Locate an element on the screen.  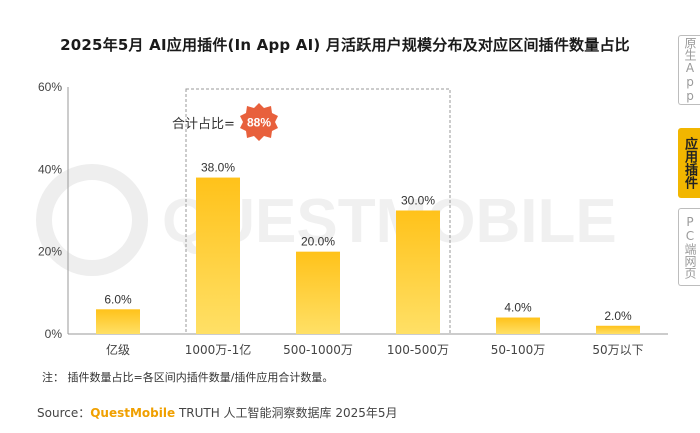
total-share-value: 88% is located at coordinates (259, 123).